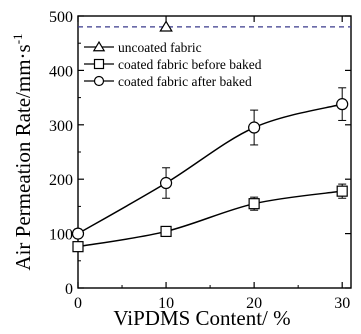 Image resolution: width=361 pixels, height=334 pixels. Describe the element at coordinates (61, 126) in the screenshot. I see `y-tick-label: 300` at that location.